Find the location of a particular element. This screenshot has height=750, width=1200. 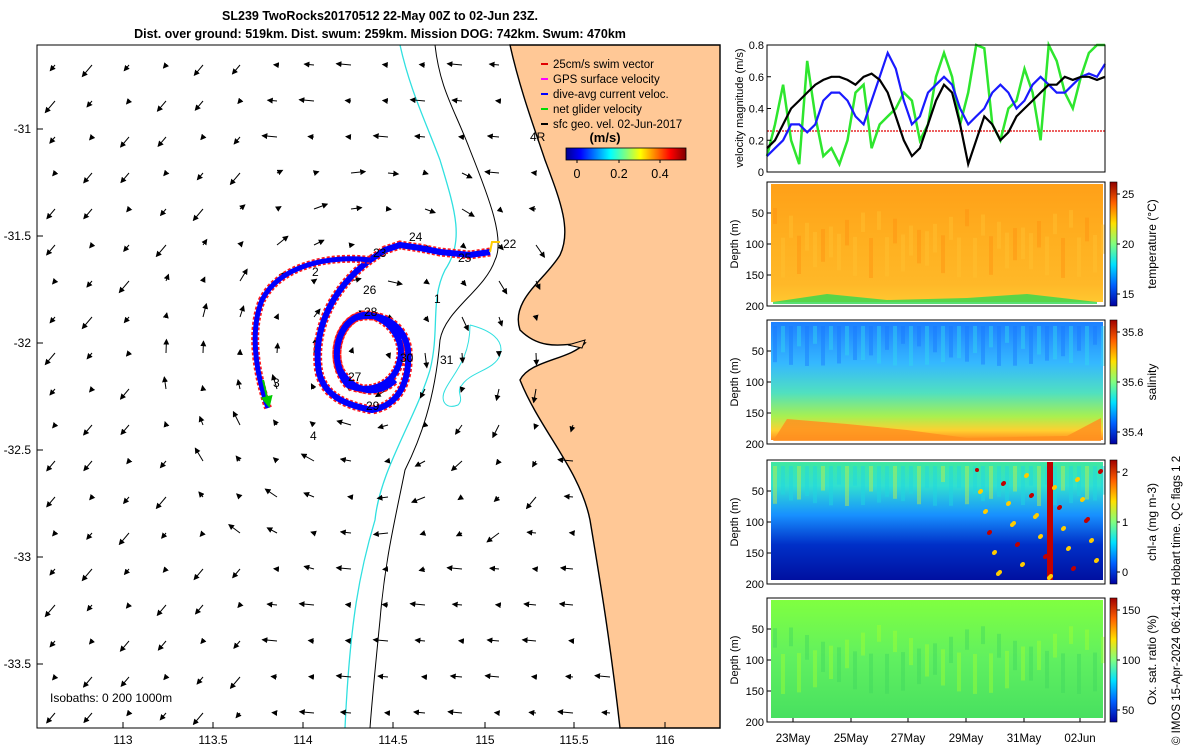

velocity-ytick-label: 0.6 is located at coordinates (756, 78).